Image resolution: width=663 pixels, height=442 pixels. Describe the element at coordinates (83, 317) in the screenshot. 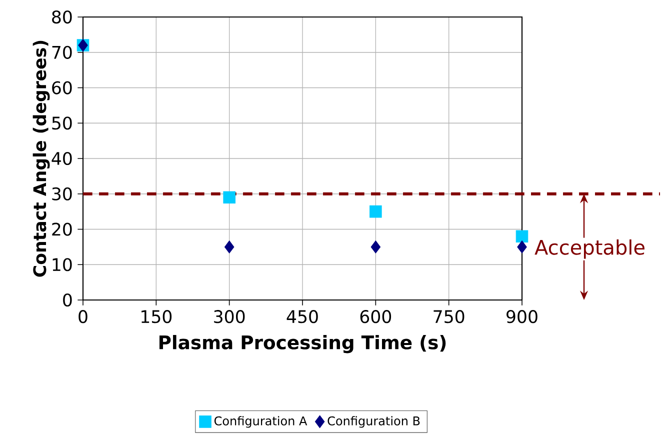

I see `x-tick-label: 0` at that location.